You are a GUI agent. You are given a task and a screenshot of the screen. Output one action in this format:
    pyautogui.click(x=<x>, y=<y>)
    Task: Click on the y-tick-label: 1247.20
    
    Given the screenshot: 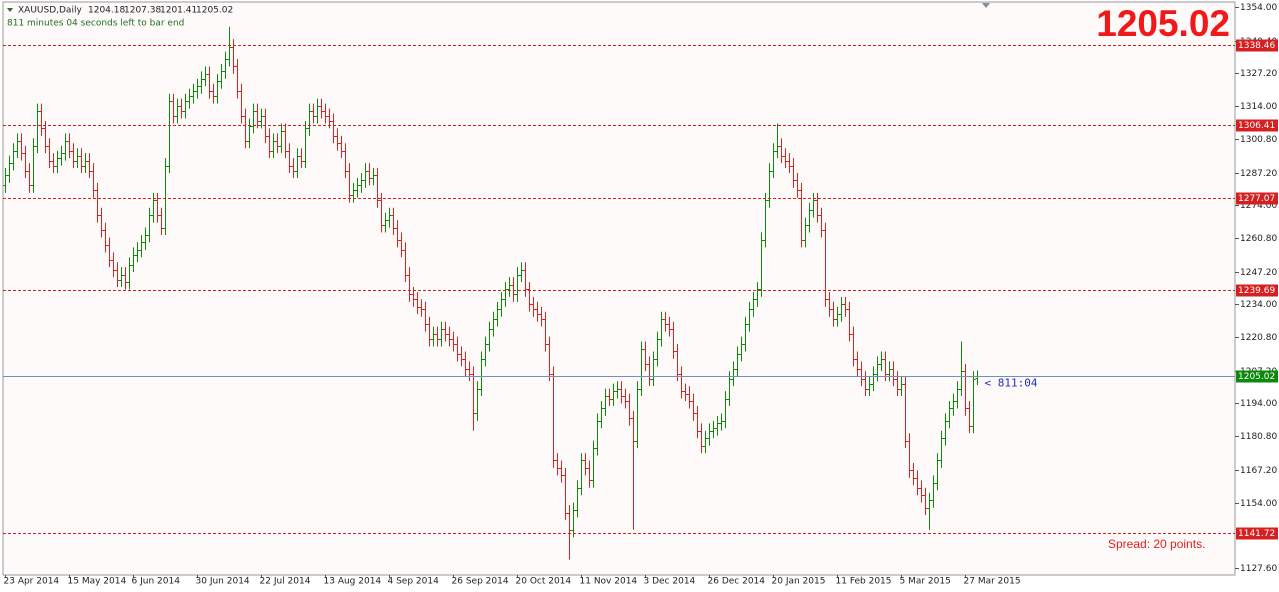 What is the action you would take?
    pyautogui.click(x=1258, y=273)
    